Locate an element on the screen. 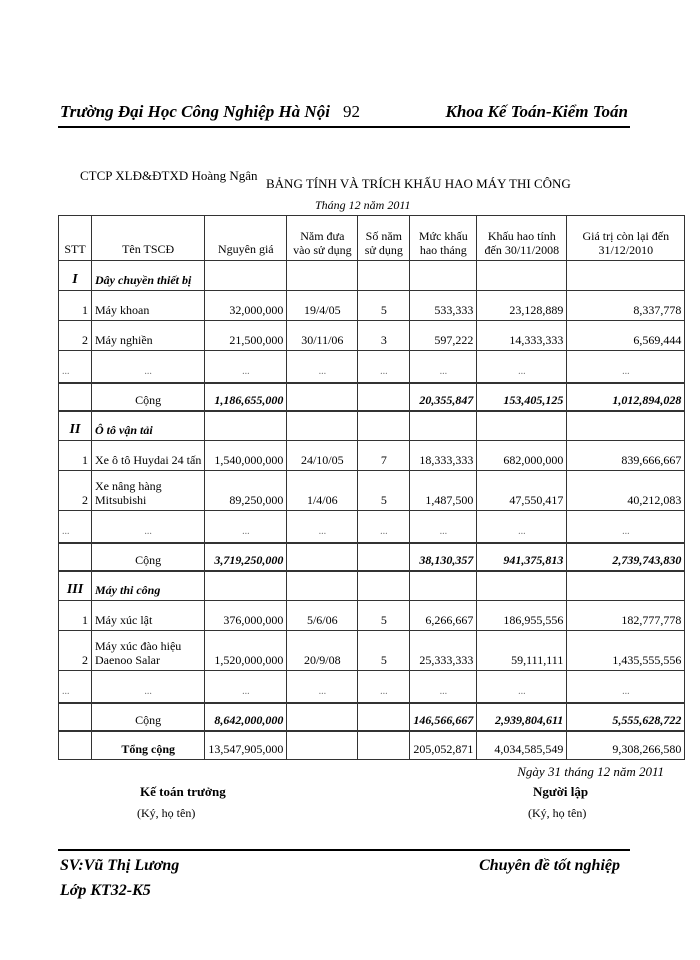 The image size is (700, 960). section-row: II Ô tô vận tải is located at coordinates (372, 425).